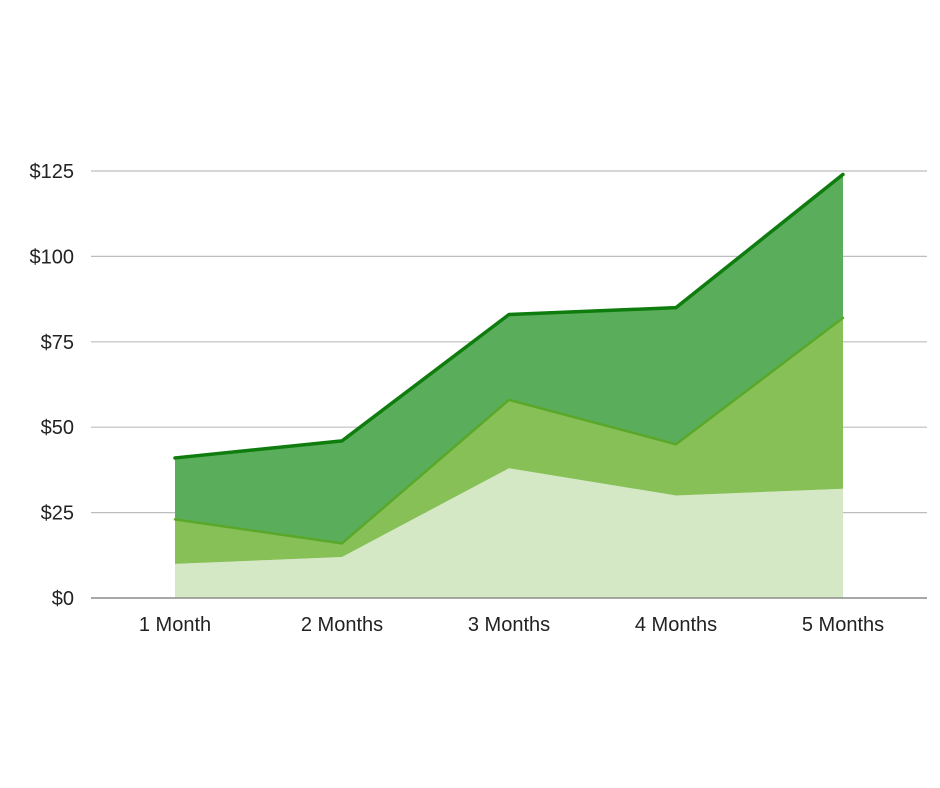 The image size is (940, 788). What do you see at coordinates (175, 625) in the screenshot?
I see `x-tick-label: 1 Month` at bounding box center [175, 625].